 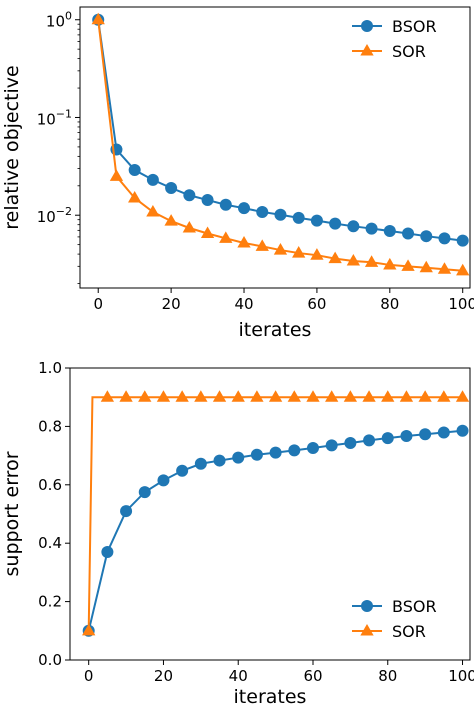 I want to click on y-axis-label: support error, so click(x=12, y=513).